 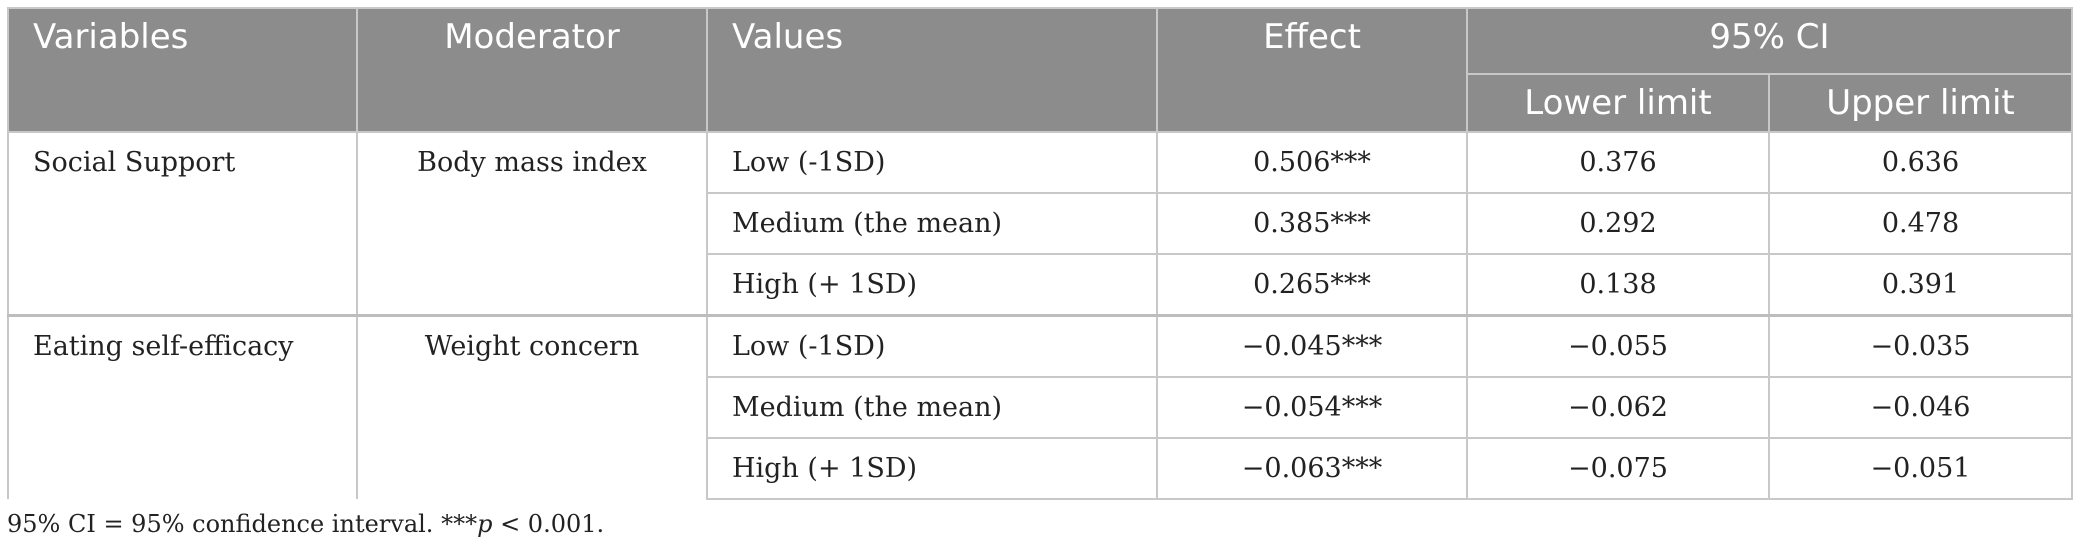 I want to click on effect-cell: −0.063***, so click(x=1312, y=469).